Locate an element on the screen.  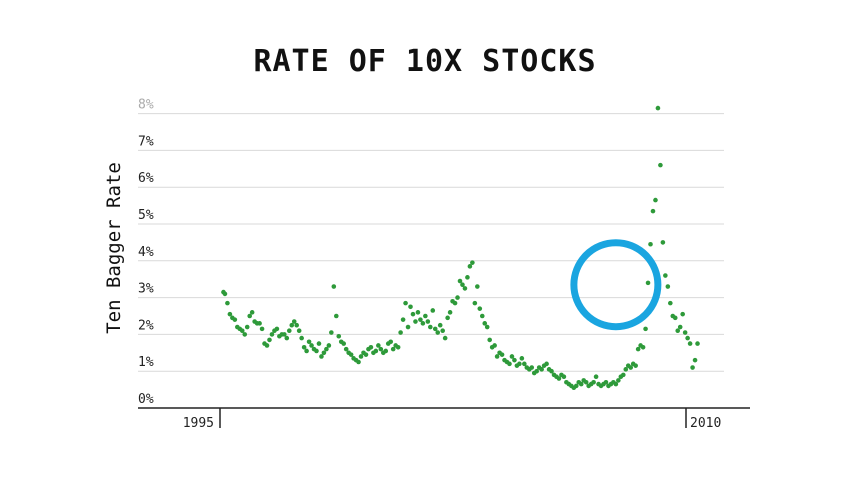
y-tick-label: 5% is located at coordinates (146, 215).